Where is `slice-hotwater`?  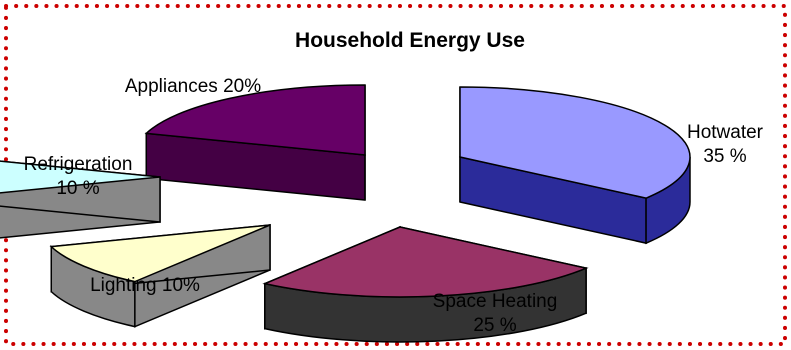 slice-hotwater is located at coordinates (575, 165).